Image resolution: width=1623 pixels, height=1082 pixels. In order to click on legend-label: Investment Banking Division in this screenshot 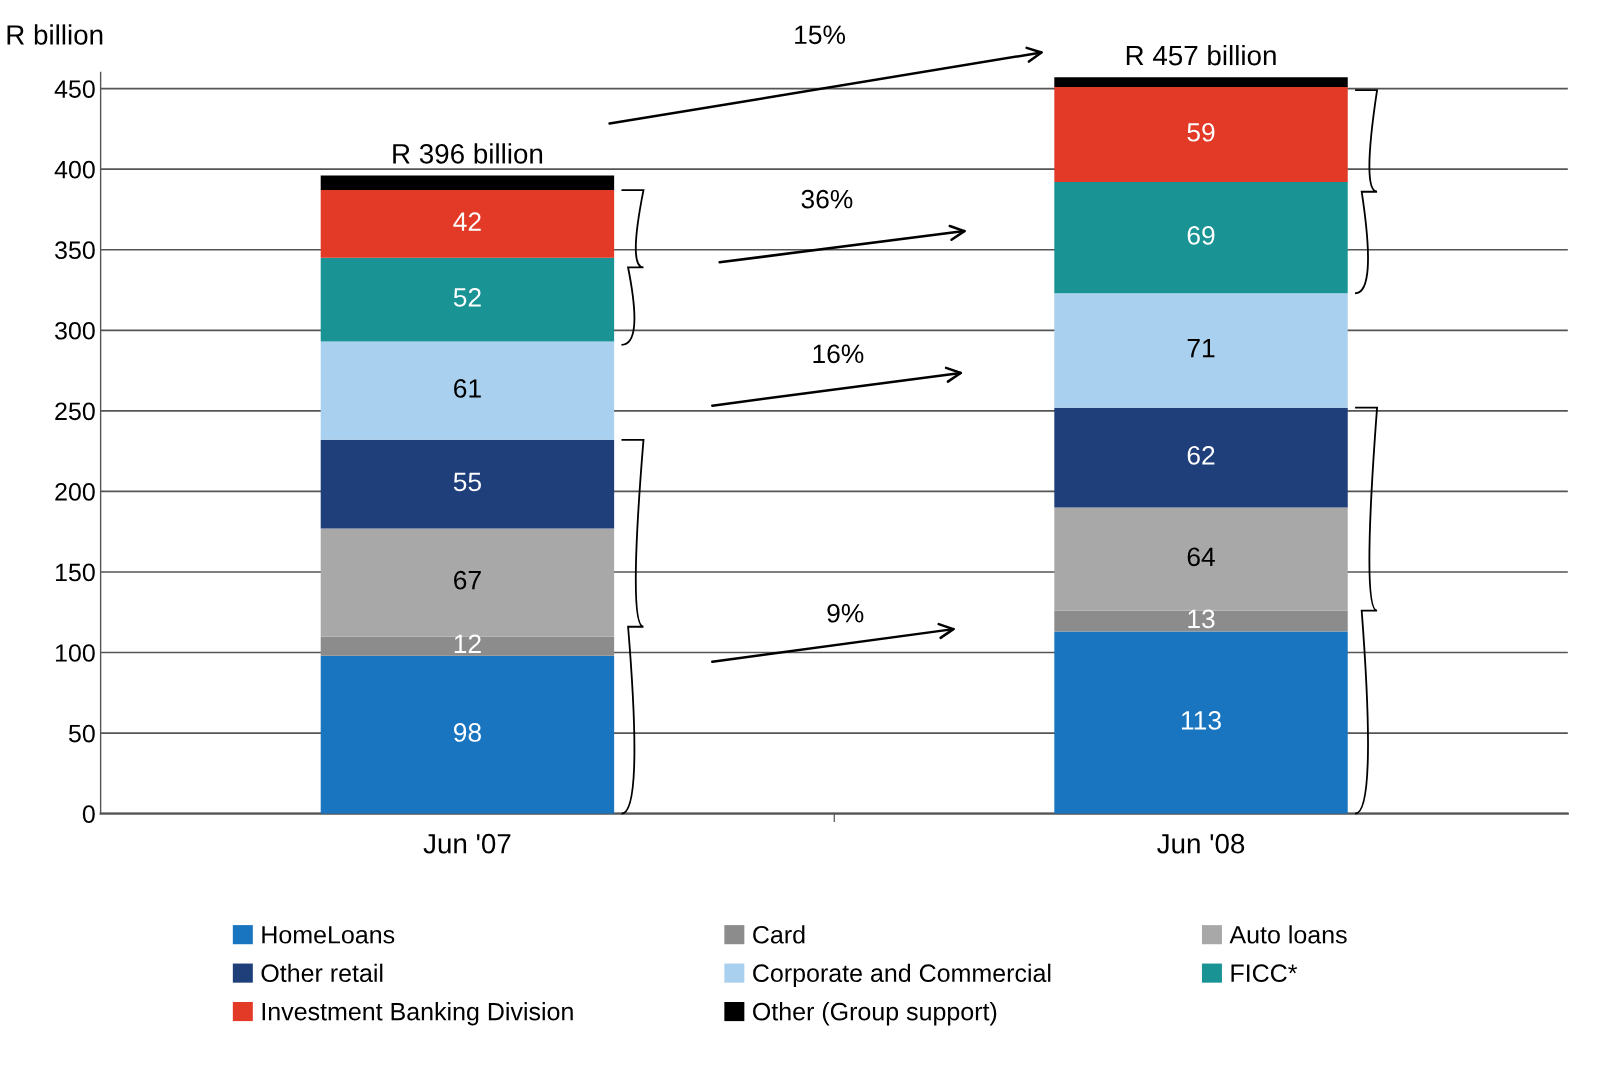, I will do `click(417, 1014)`.